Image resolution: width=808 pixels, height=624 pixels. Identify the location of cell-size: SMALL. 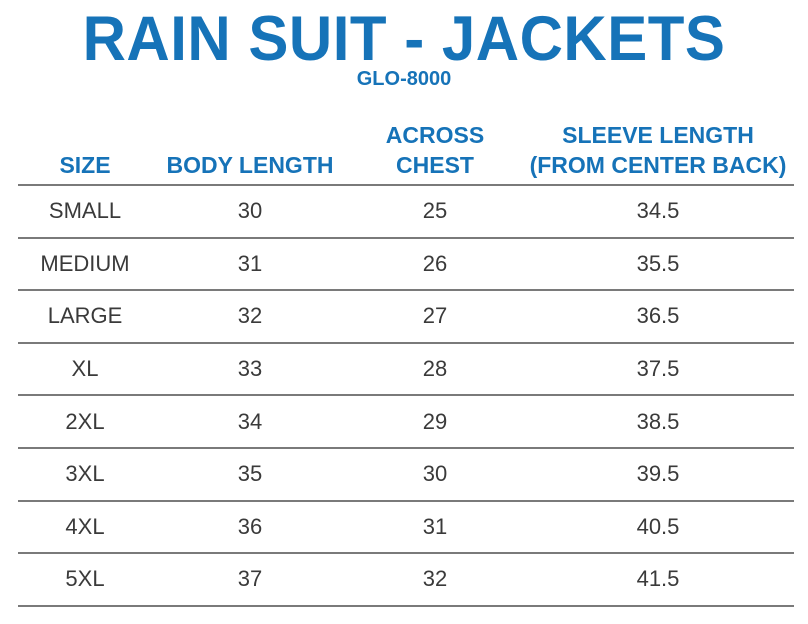
(85, 211).